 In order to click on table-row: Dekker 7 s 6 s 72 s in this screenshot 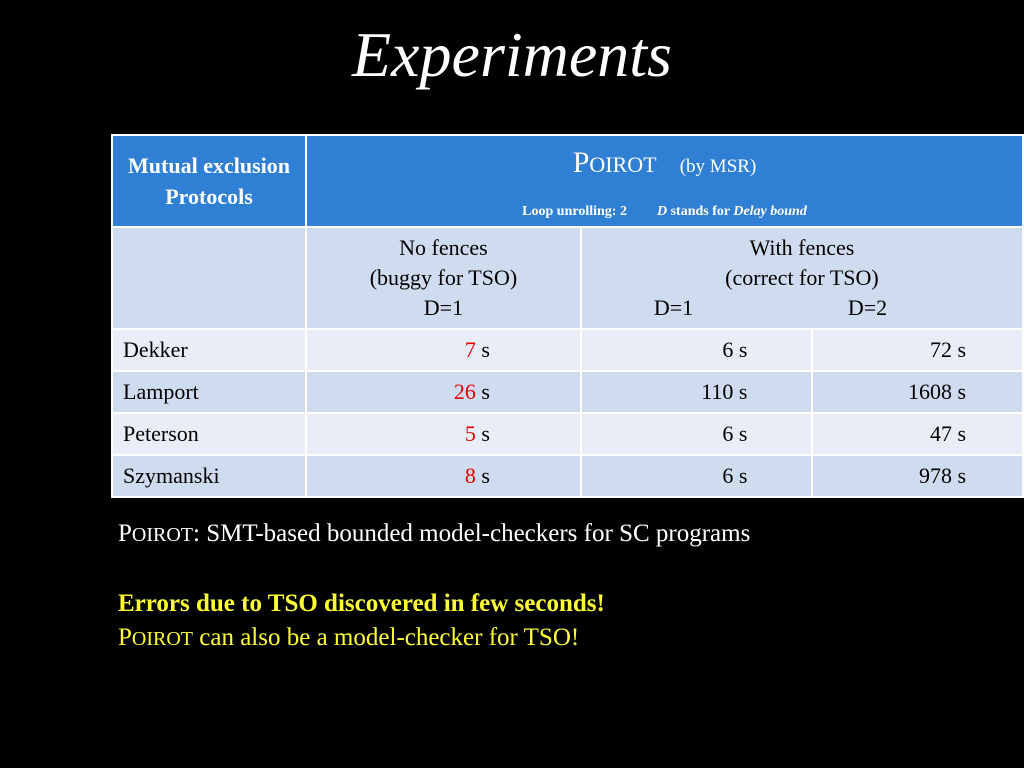, I will do `click(567, 350)`.